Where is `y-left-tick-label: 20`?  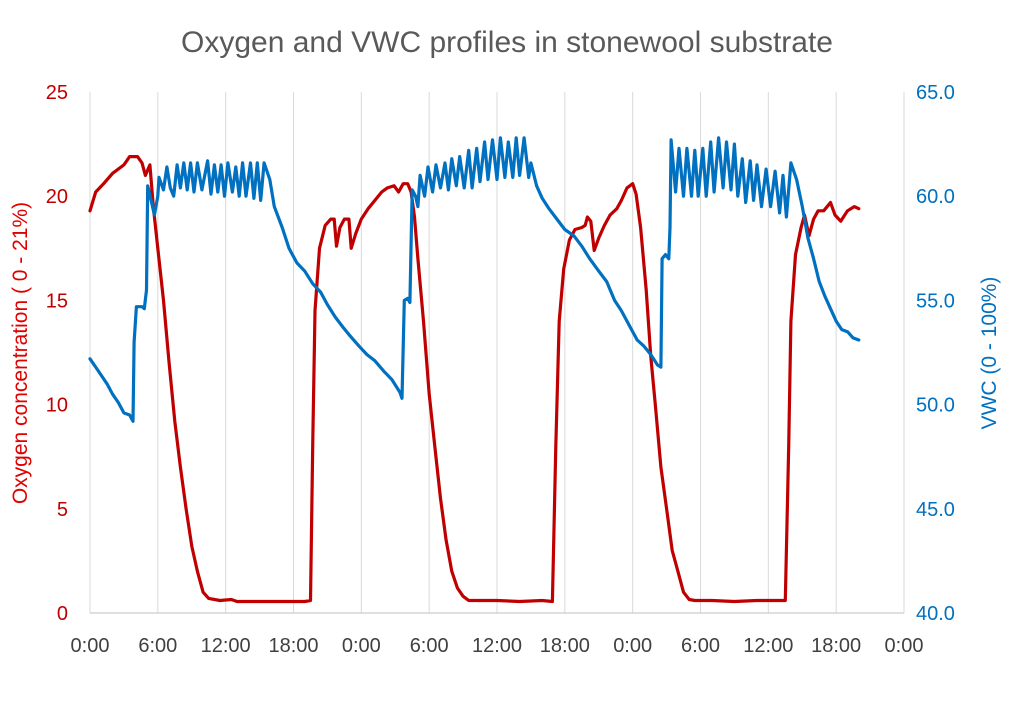
y-left-tick-label: 20 is located at coordinates (57, 197).